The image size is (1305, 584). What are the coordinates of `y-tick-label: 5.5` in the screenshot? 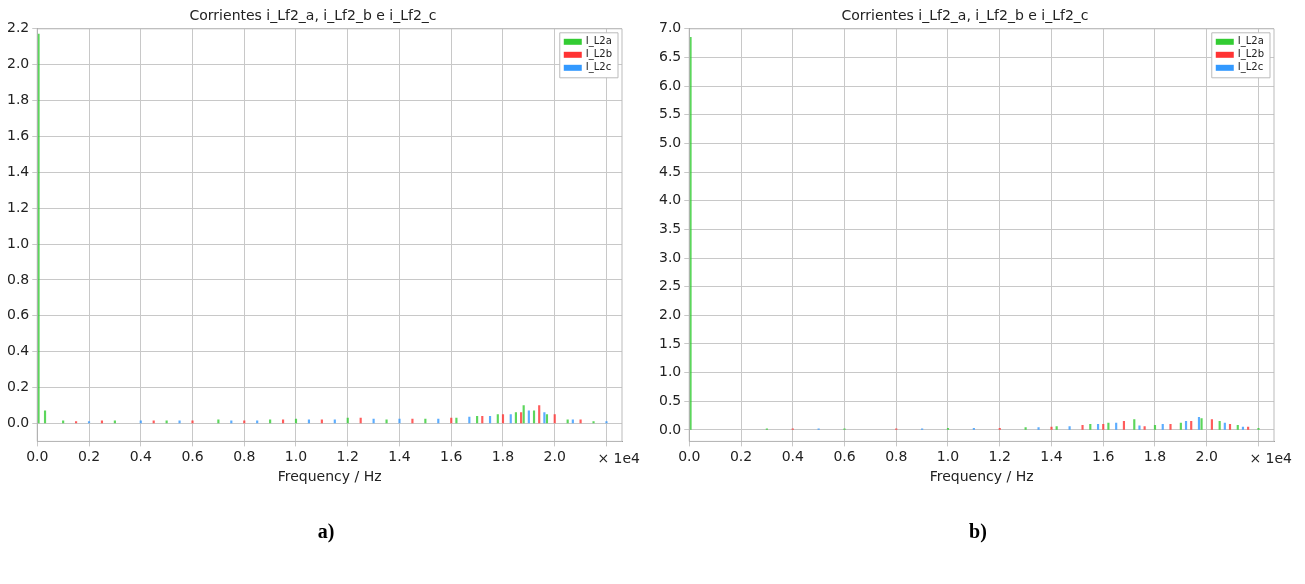 It's located at (670, 113).